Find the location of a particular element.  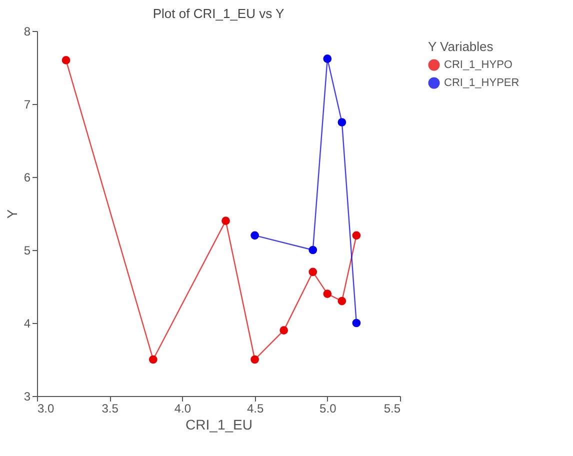

x-tick-label: 3.5 is located at coordinates (110, 409).